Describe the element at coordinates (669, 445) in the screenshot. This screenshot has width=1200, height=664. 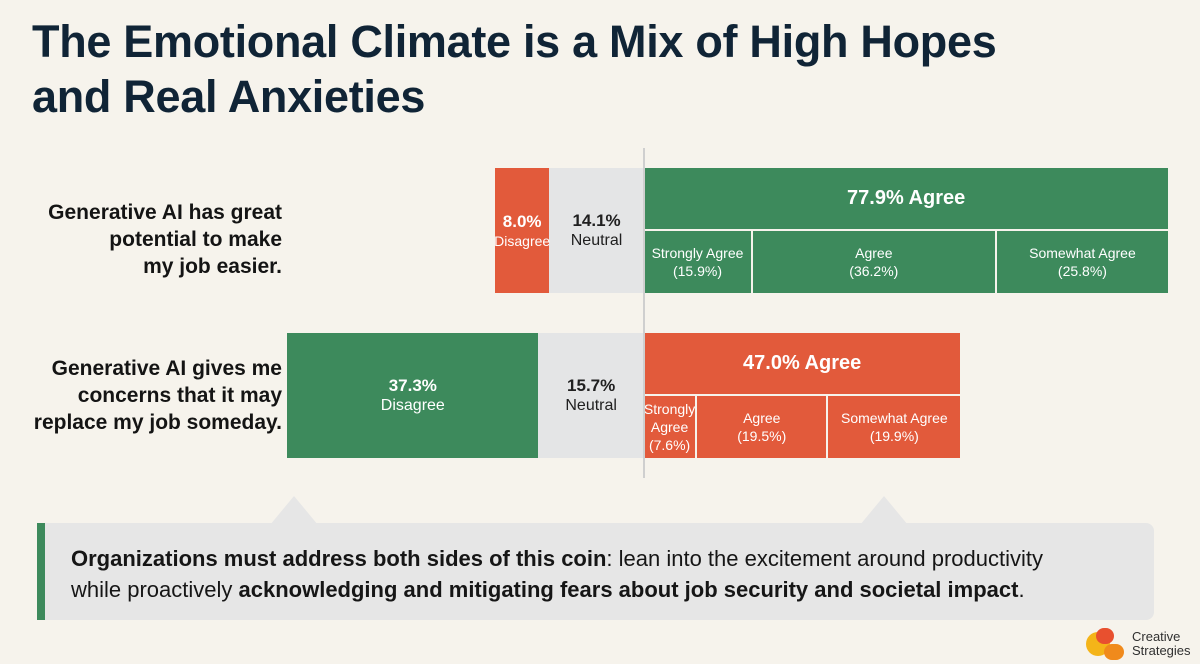
I see `agree-breakdown-label: (7.6%)` at that location.